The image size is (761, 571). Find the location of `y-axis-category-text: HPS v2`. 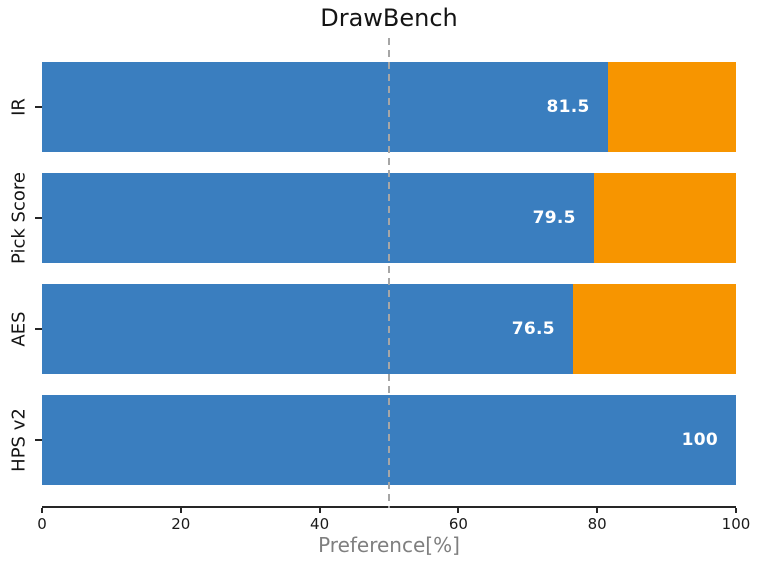

y-axis-category-text: HPS v2 is located at coordinates (19, 440).